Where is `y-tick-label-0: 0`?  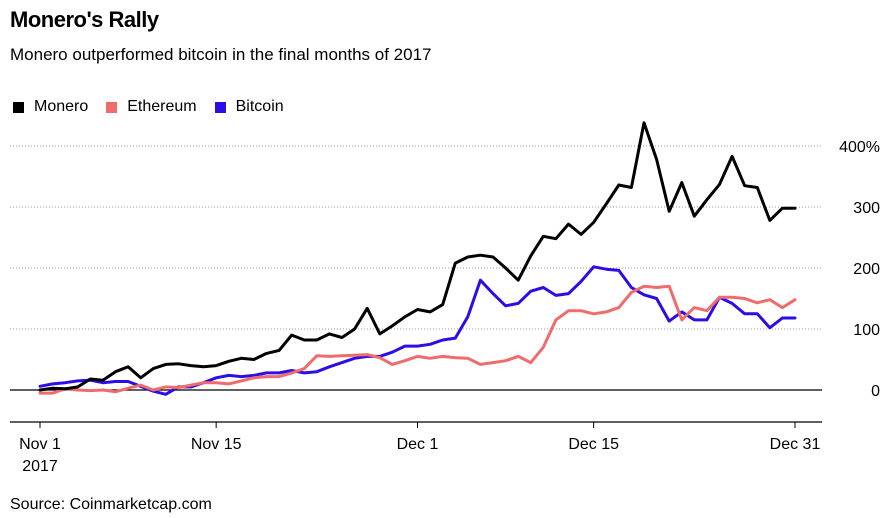 y-tick-label-0: 0 is located at coordinates (875, 391).